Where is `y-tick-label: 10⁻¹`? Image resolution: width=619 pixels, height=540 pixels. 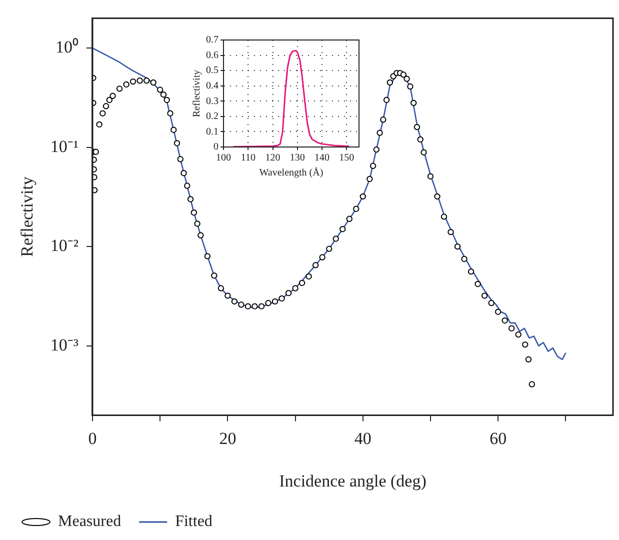 y-tick-label: 10⁻¹ is located at coordinates (64, 146).